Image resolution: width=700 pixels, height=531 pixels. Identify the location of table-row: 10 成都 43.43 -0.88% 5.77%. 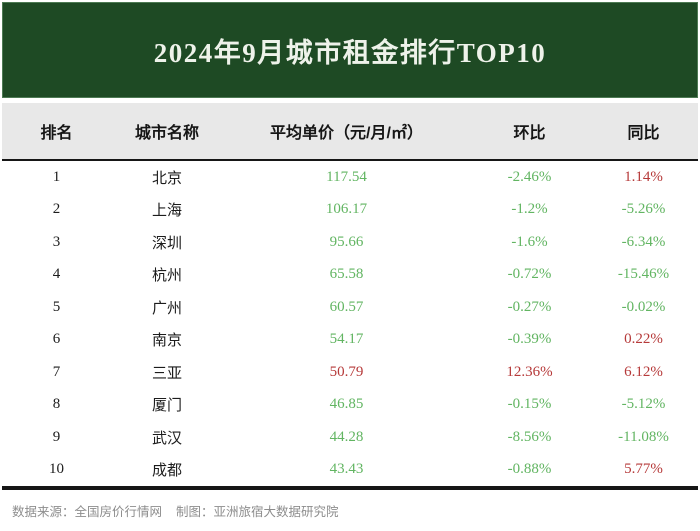
(350, 470).